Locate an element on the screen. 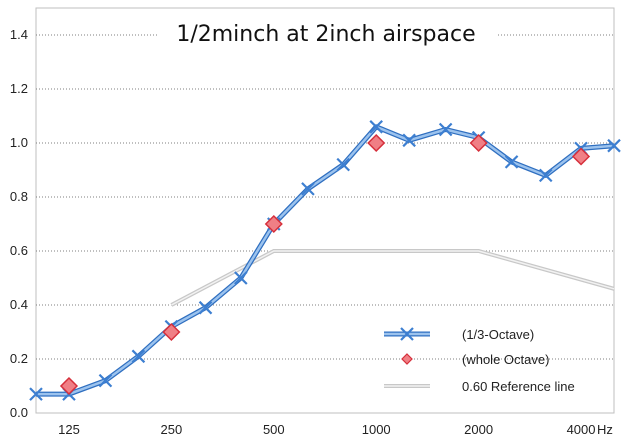 Image resolution: width=626 pixels, height=441 pixels. legend-label-reference: 0.60 Reference line is located at coordinates (518, 386).